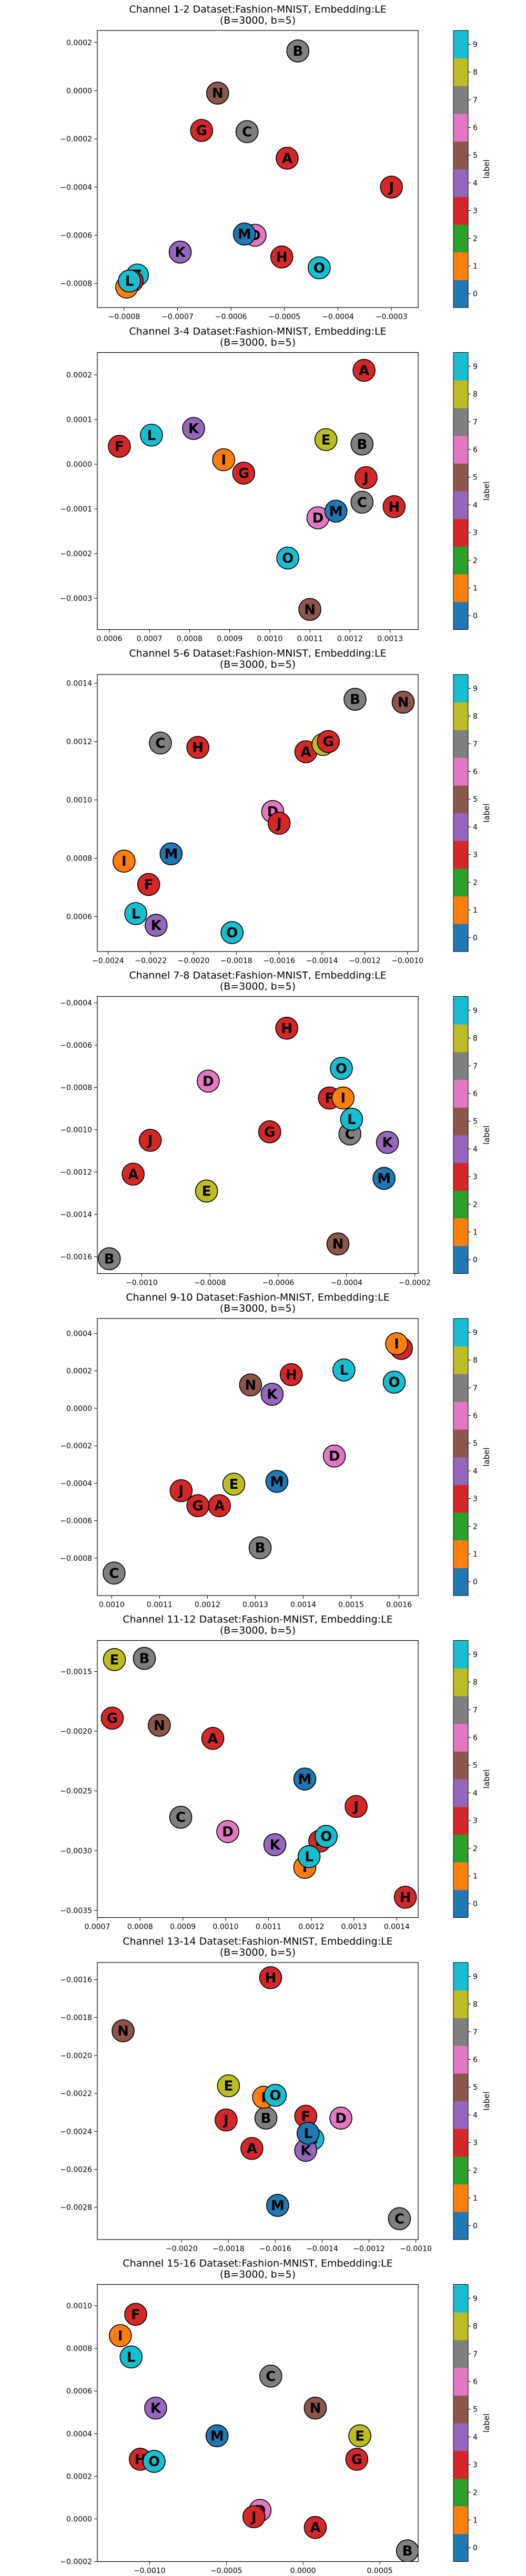 The height and width of the screenshot is (2576, 526). Describe the element at coordinates (472, 169) in the screenshot. I see `colorbar: 0 1 2 3 4 5 6 7 8 9 label` at that location.